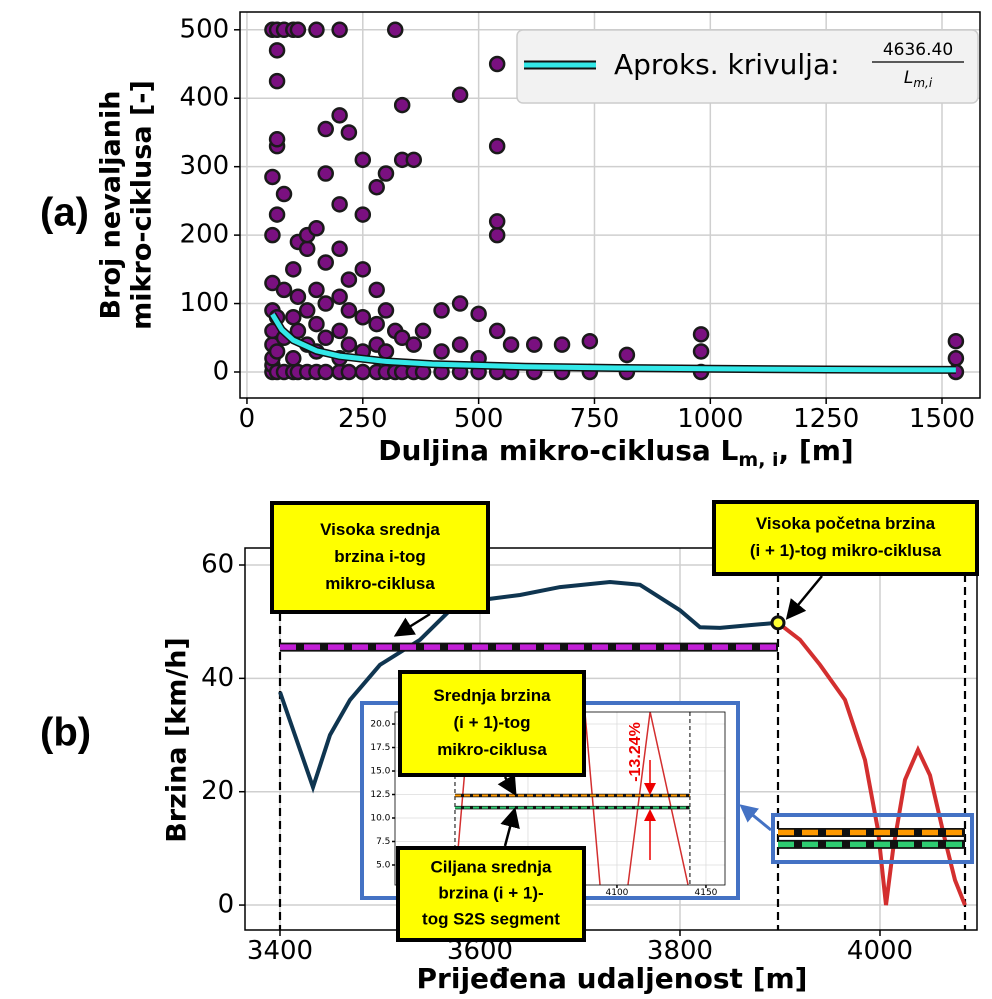  I want to click on y-axis-label: Broj nevaljanih, so click(111, 205).